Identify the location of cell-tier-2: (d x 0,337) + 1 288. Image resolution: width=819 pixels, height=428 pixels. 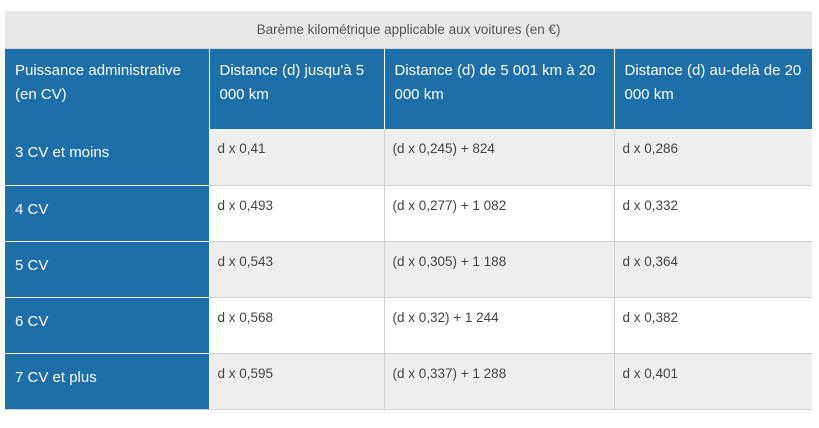
(499, 381).